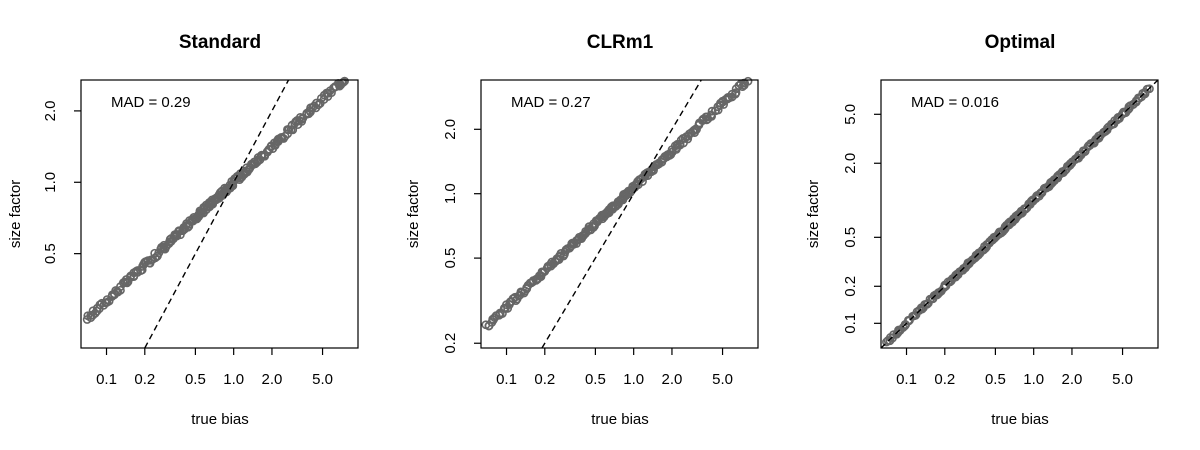 The image size is (1200, 450). I want to click on axis-ticks: 0.1 0.2 0.5 1.0 2.0 5.0 0.2 0.5 1.0 2.0, so click(587, 253).